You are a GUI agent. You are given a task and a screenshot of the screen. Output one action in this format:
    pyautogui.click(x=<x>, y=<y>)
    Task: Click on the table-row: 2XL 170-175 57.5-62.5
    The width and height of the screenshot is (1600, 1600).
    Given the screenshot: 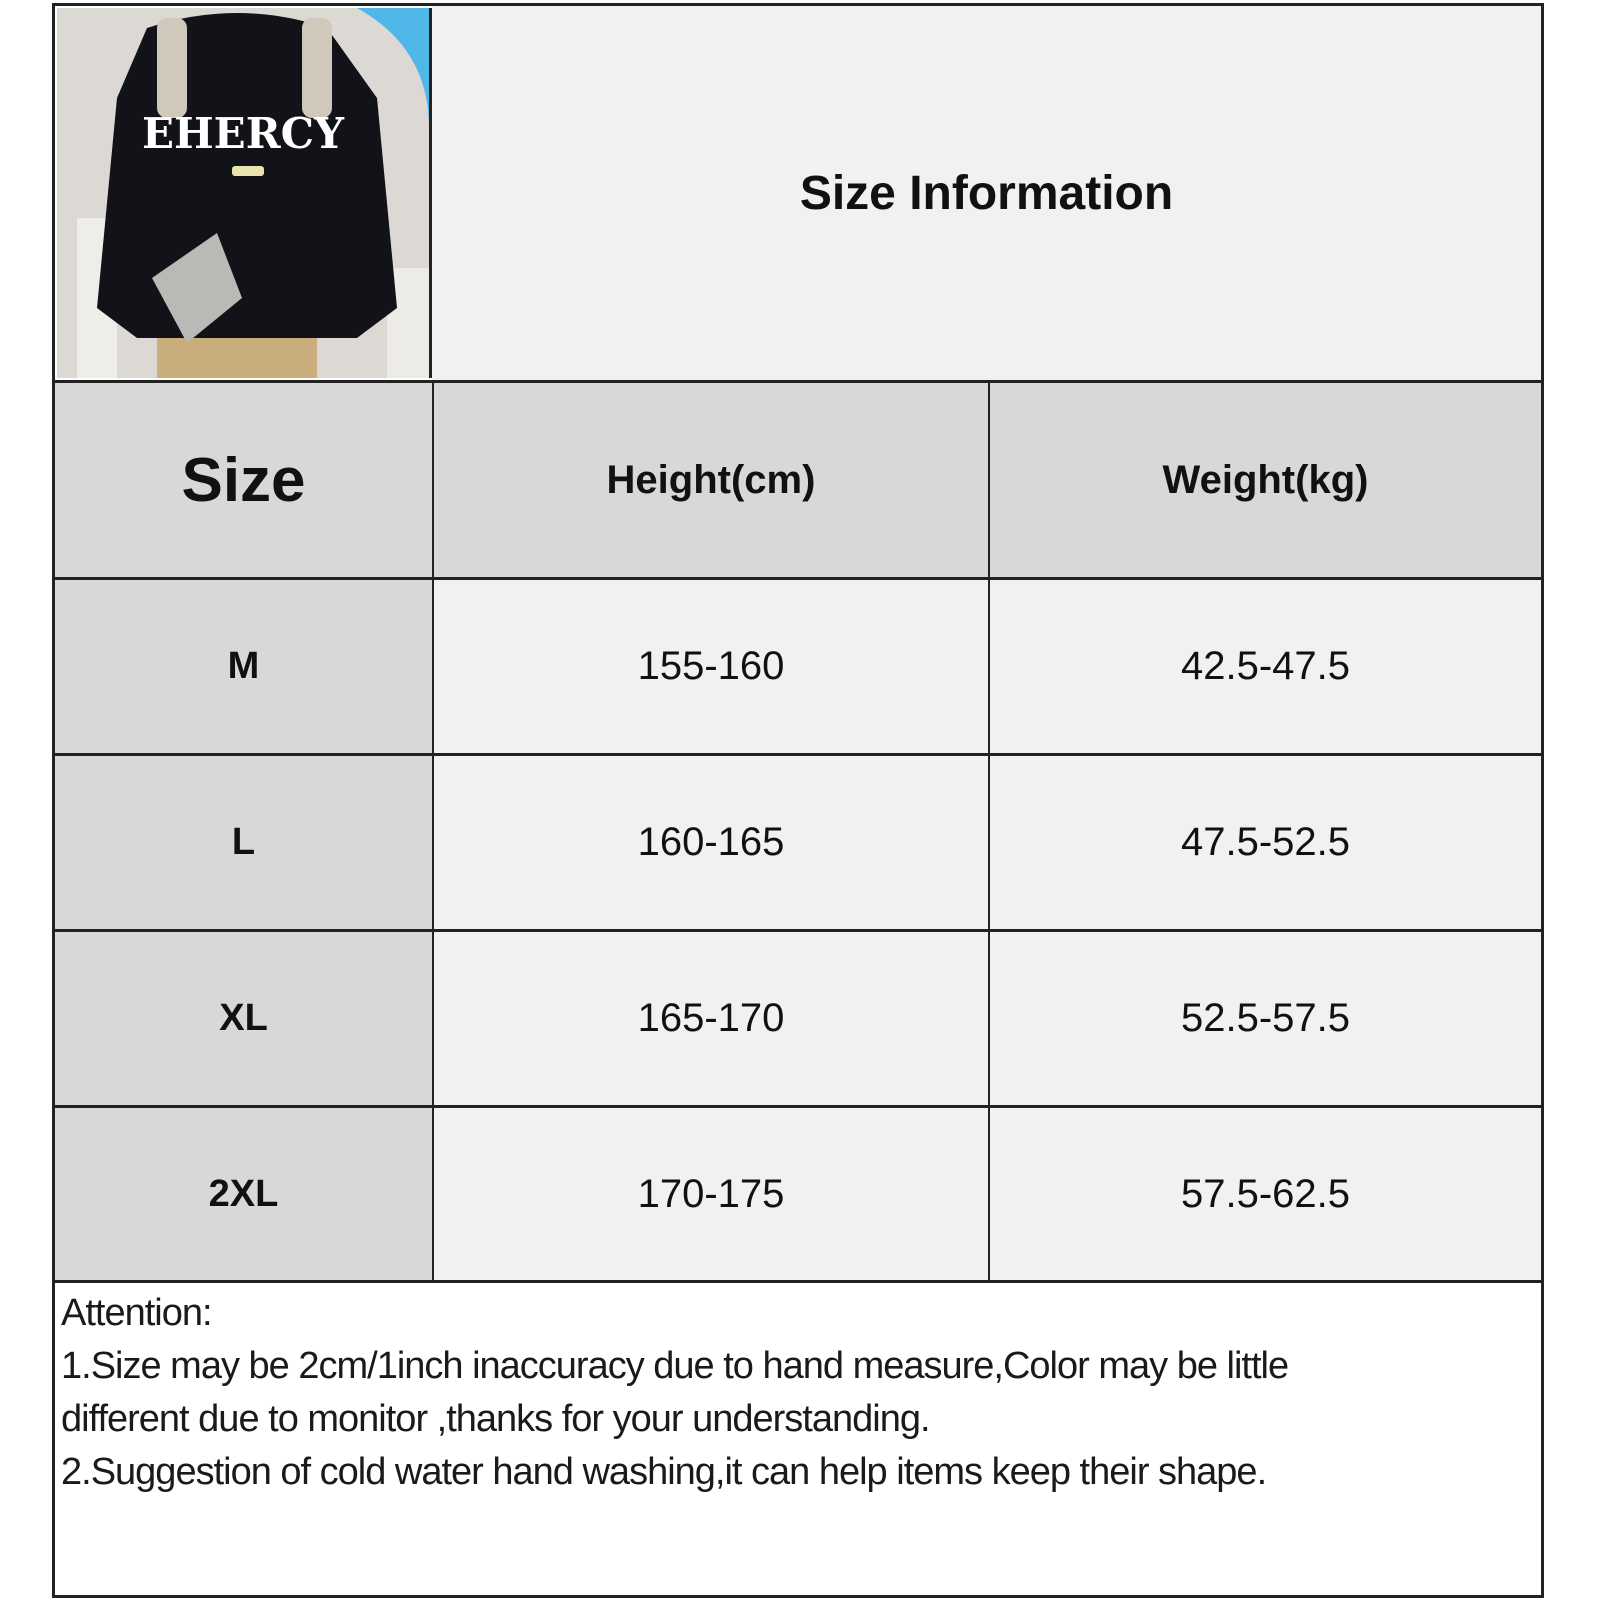 What is the action you would take?
    pyautogui.click(x=798, y=1193)
    